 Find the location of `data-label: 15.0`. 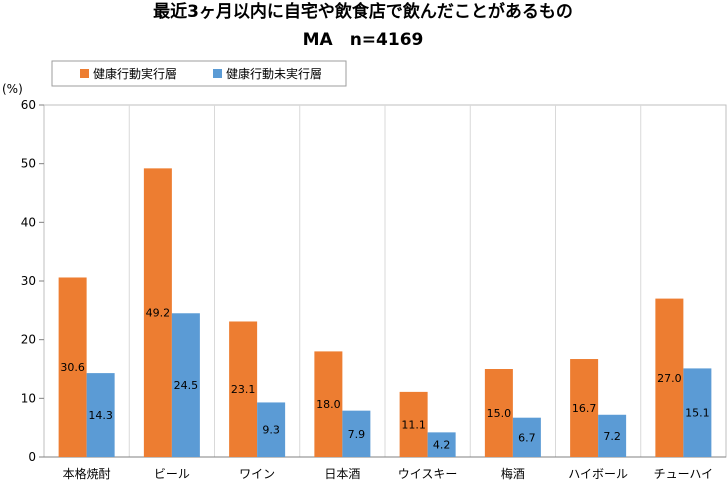

data-label: 15.0 is located at coordinates (499, 413).